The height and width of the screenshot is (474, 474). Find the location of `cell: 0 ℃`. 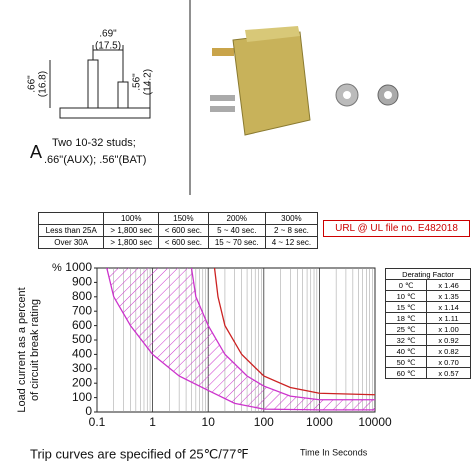

cell: 0 ℃ is located at coordinates (406, 285).